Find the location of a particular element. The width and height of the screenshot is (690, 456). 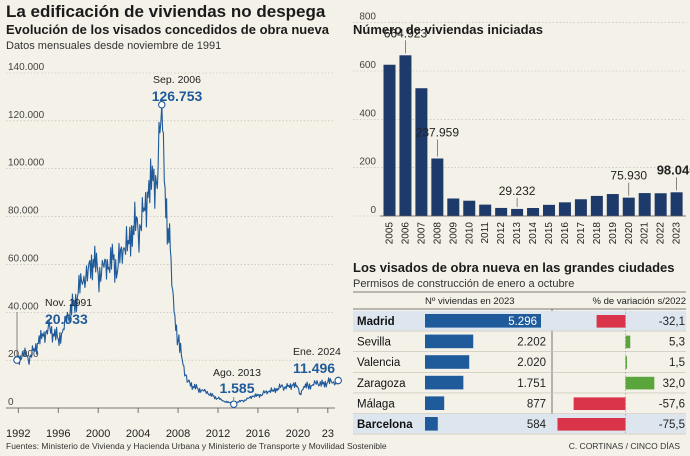

line-ytick-label: 60.000 is located at coordinates (23, 258).